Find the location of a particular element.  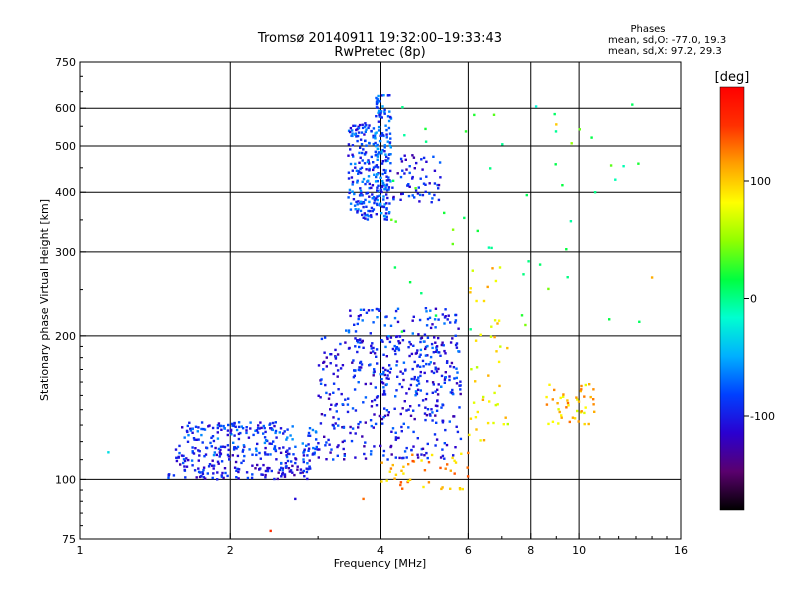

x-tick-label: 6 is located at coordinates (468, 550).